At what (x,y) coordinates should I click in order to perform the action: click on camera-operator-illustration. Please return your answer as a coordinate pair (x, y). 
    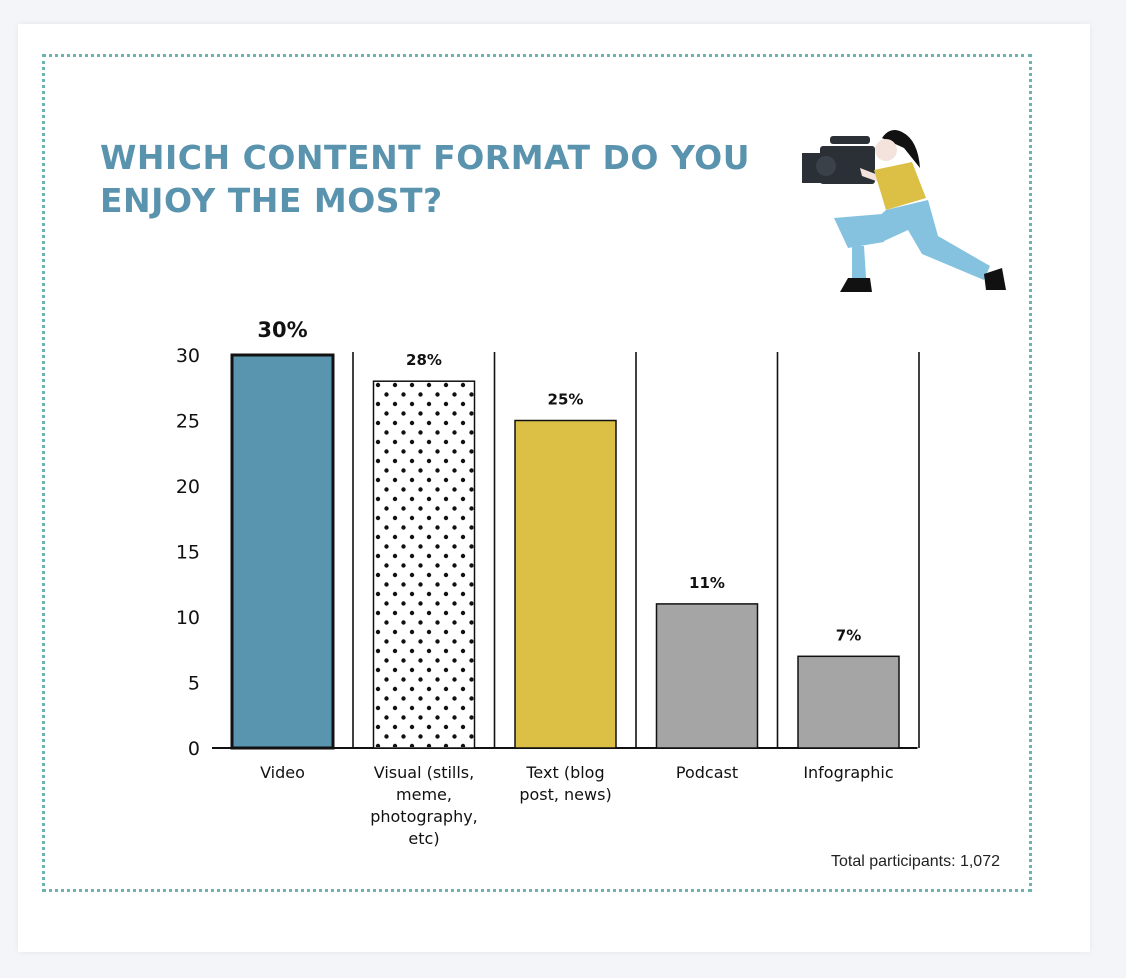
    Looking at the image, I should click on (904, 211).